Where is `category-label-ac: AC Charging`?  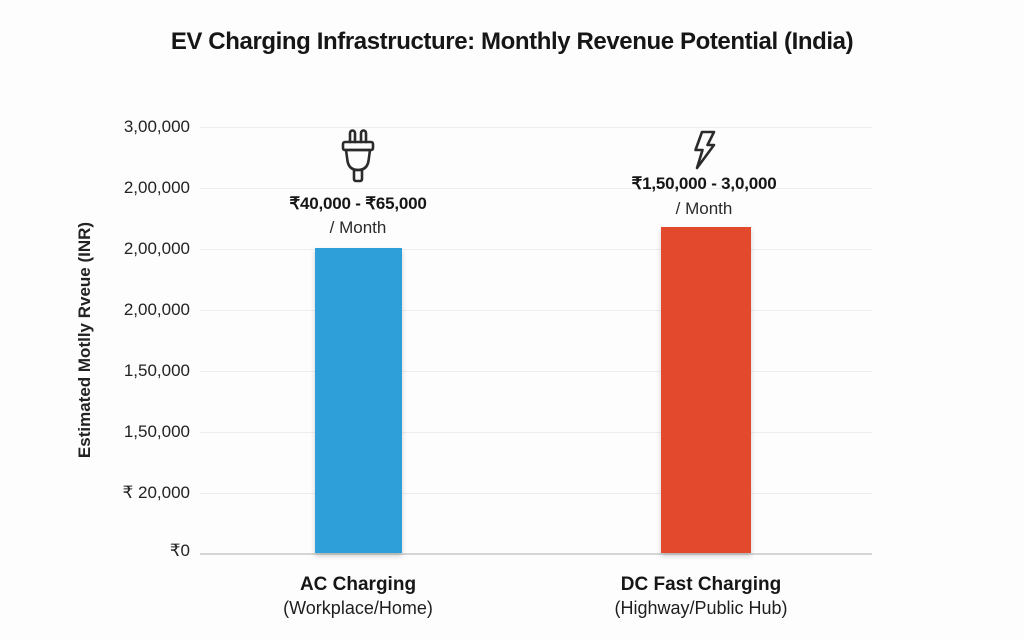 category-label-ac: AC Charging is located at coordinates (358, 584).